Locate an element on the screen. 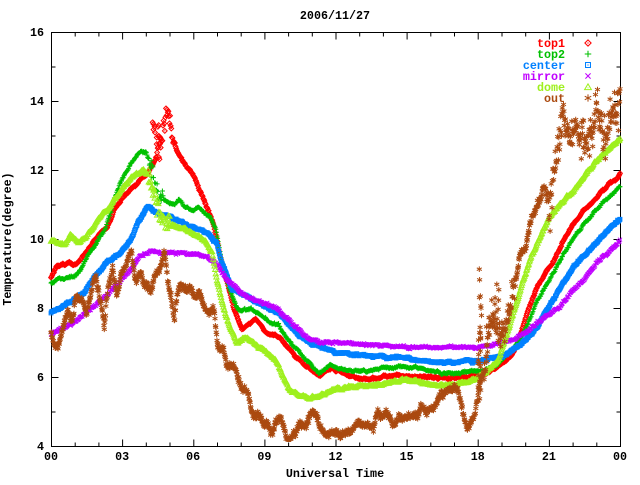 The width and height of the screenshot is (640, 485). svg-text: 14 is located at coordinates (37, 102).